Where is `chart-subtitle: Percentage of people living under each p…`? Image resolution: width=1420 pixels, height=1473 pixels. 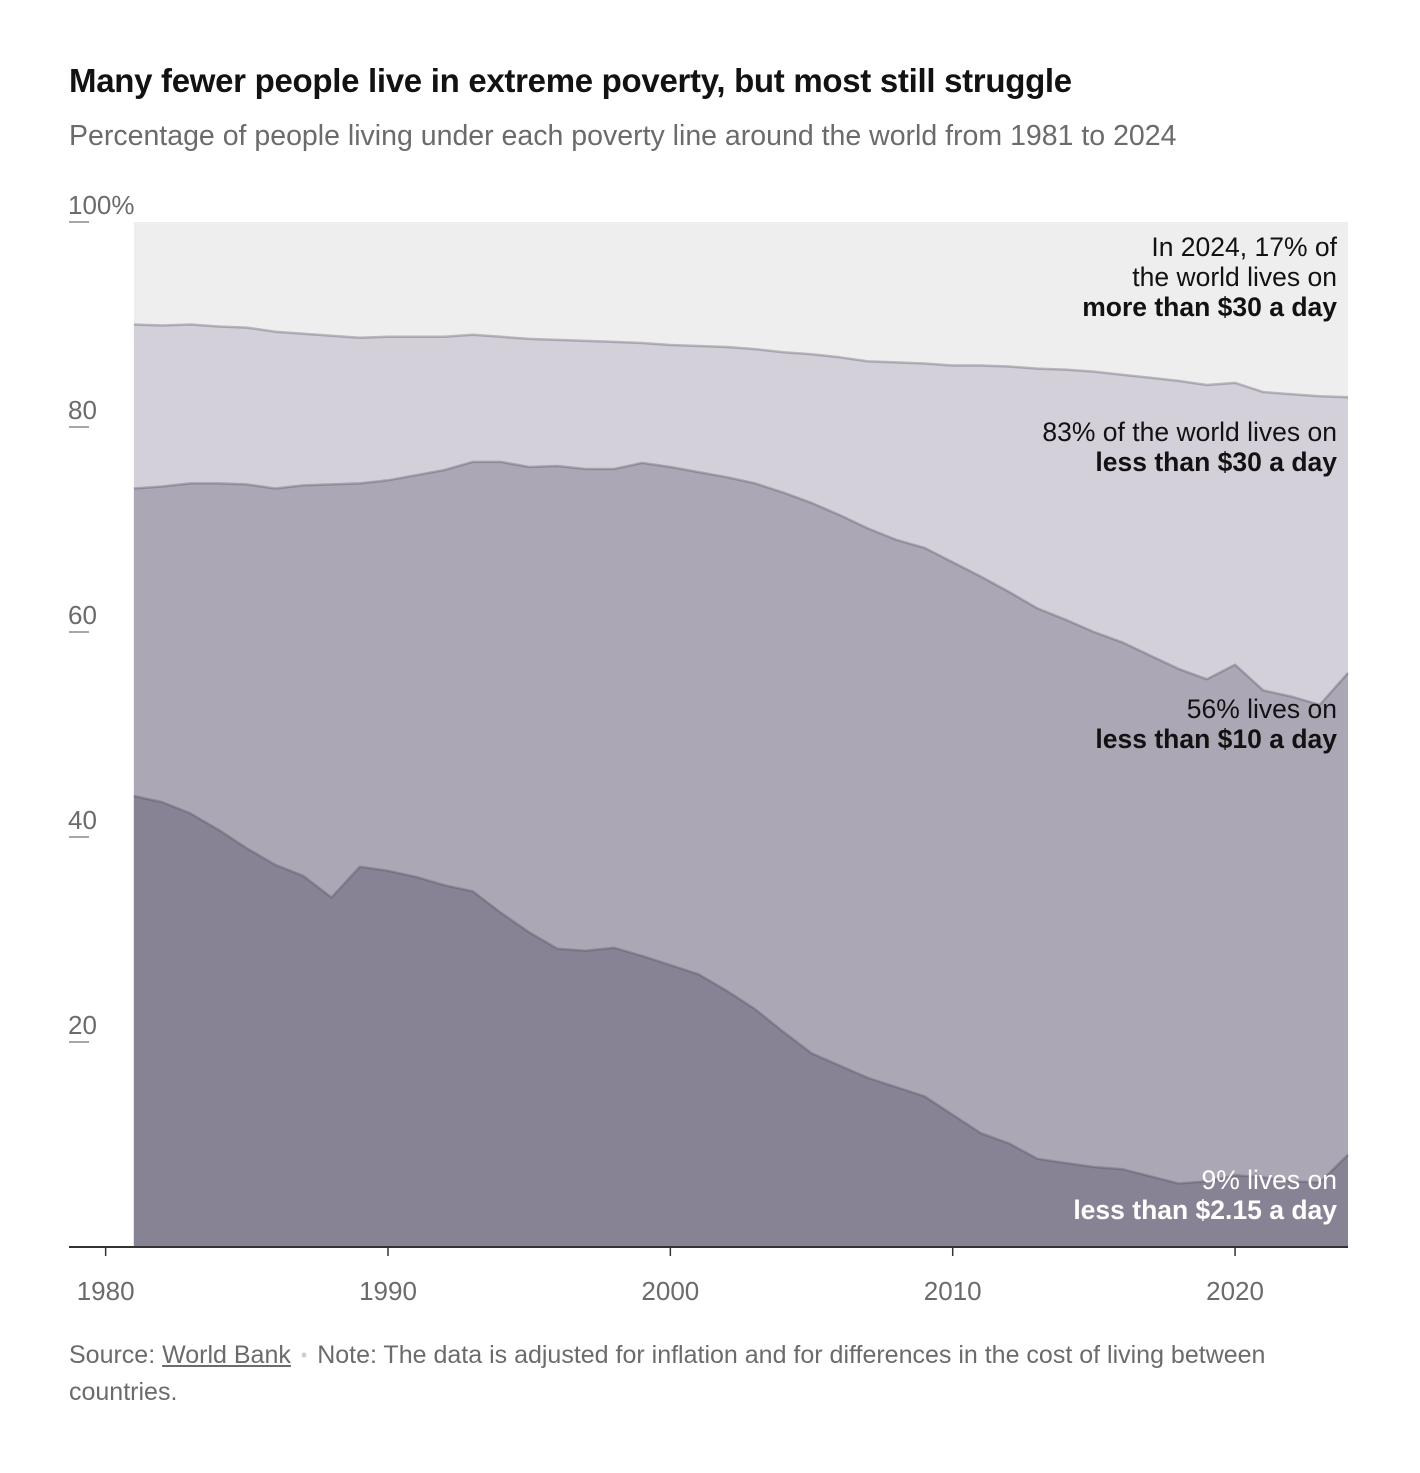
chart-subtitle: Percentage of people living under each p… is located at coordinates (623, 136).